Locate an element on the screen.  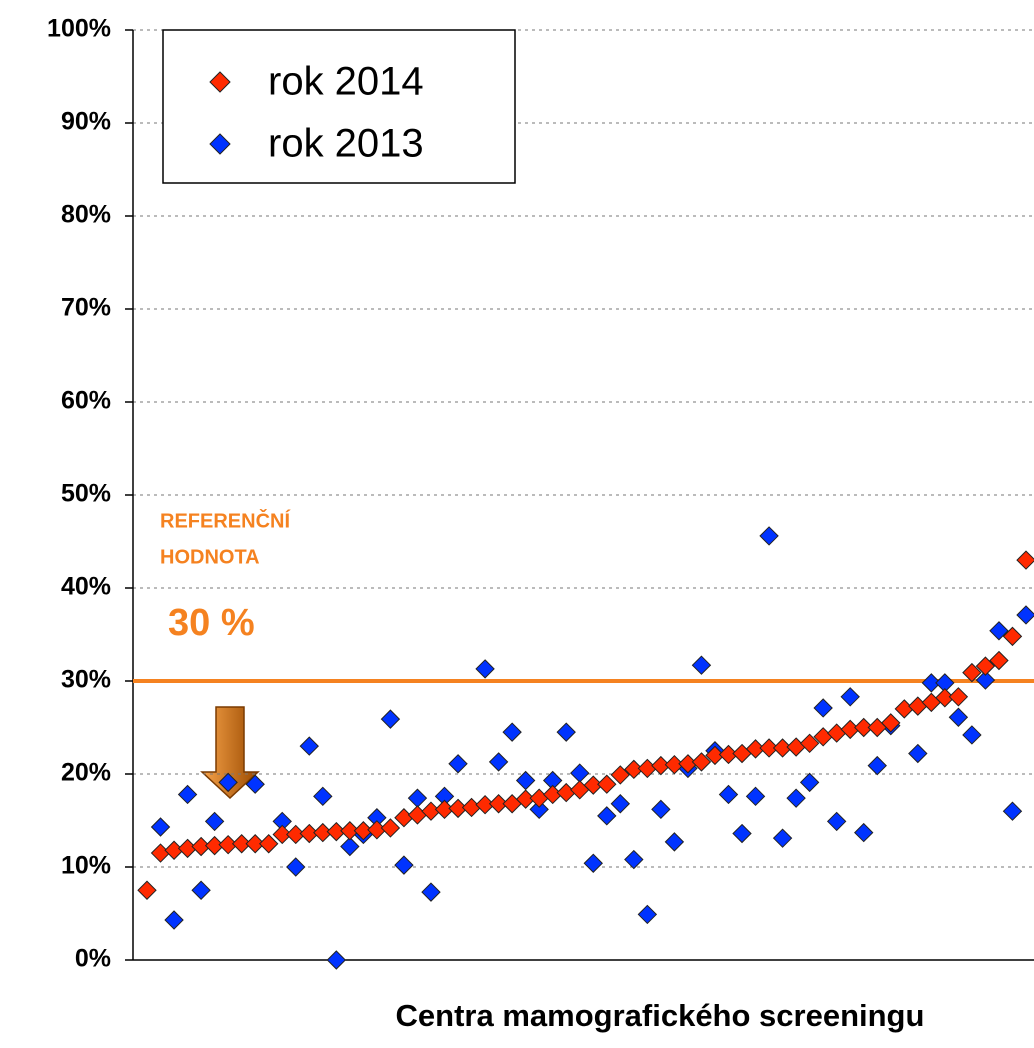
annotation: HODNOTA is located at coordinates (210, 557).